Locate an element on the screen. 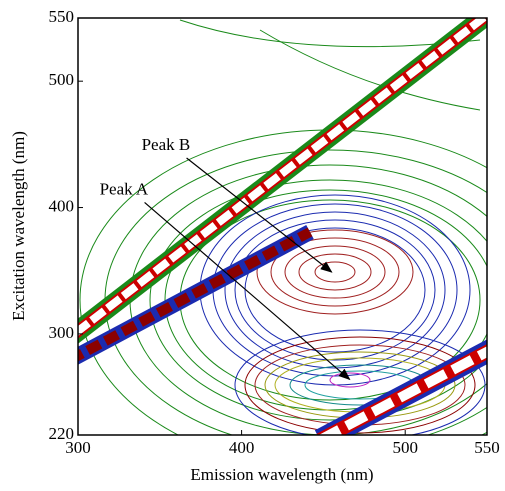  y-tick-label: 220 is located at coordinates (62, 433).